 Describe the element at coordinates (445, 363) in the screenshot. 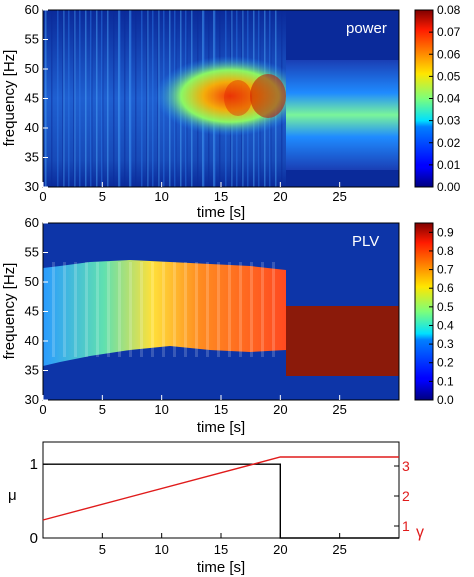

I see `colorbar-tick-label: 0.2` at that location.